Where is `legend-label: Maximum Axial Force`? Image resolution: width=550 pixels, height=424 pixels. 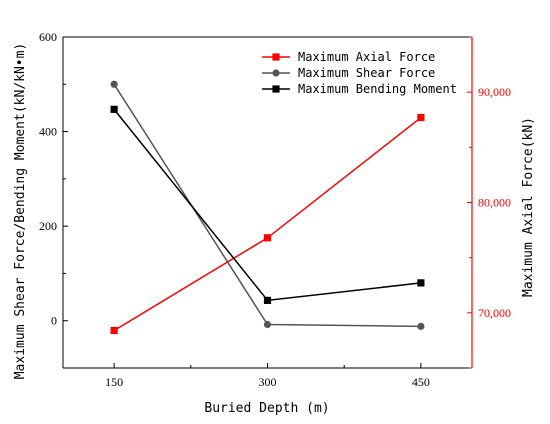 legend-label: Maximum Axial Force is located at coordinates (366, 57).